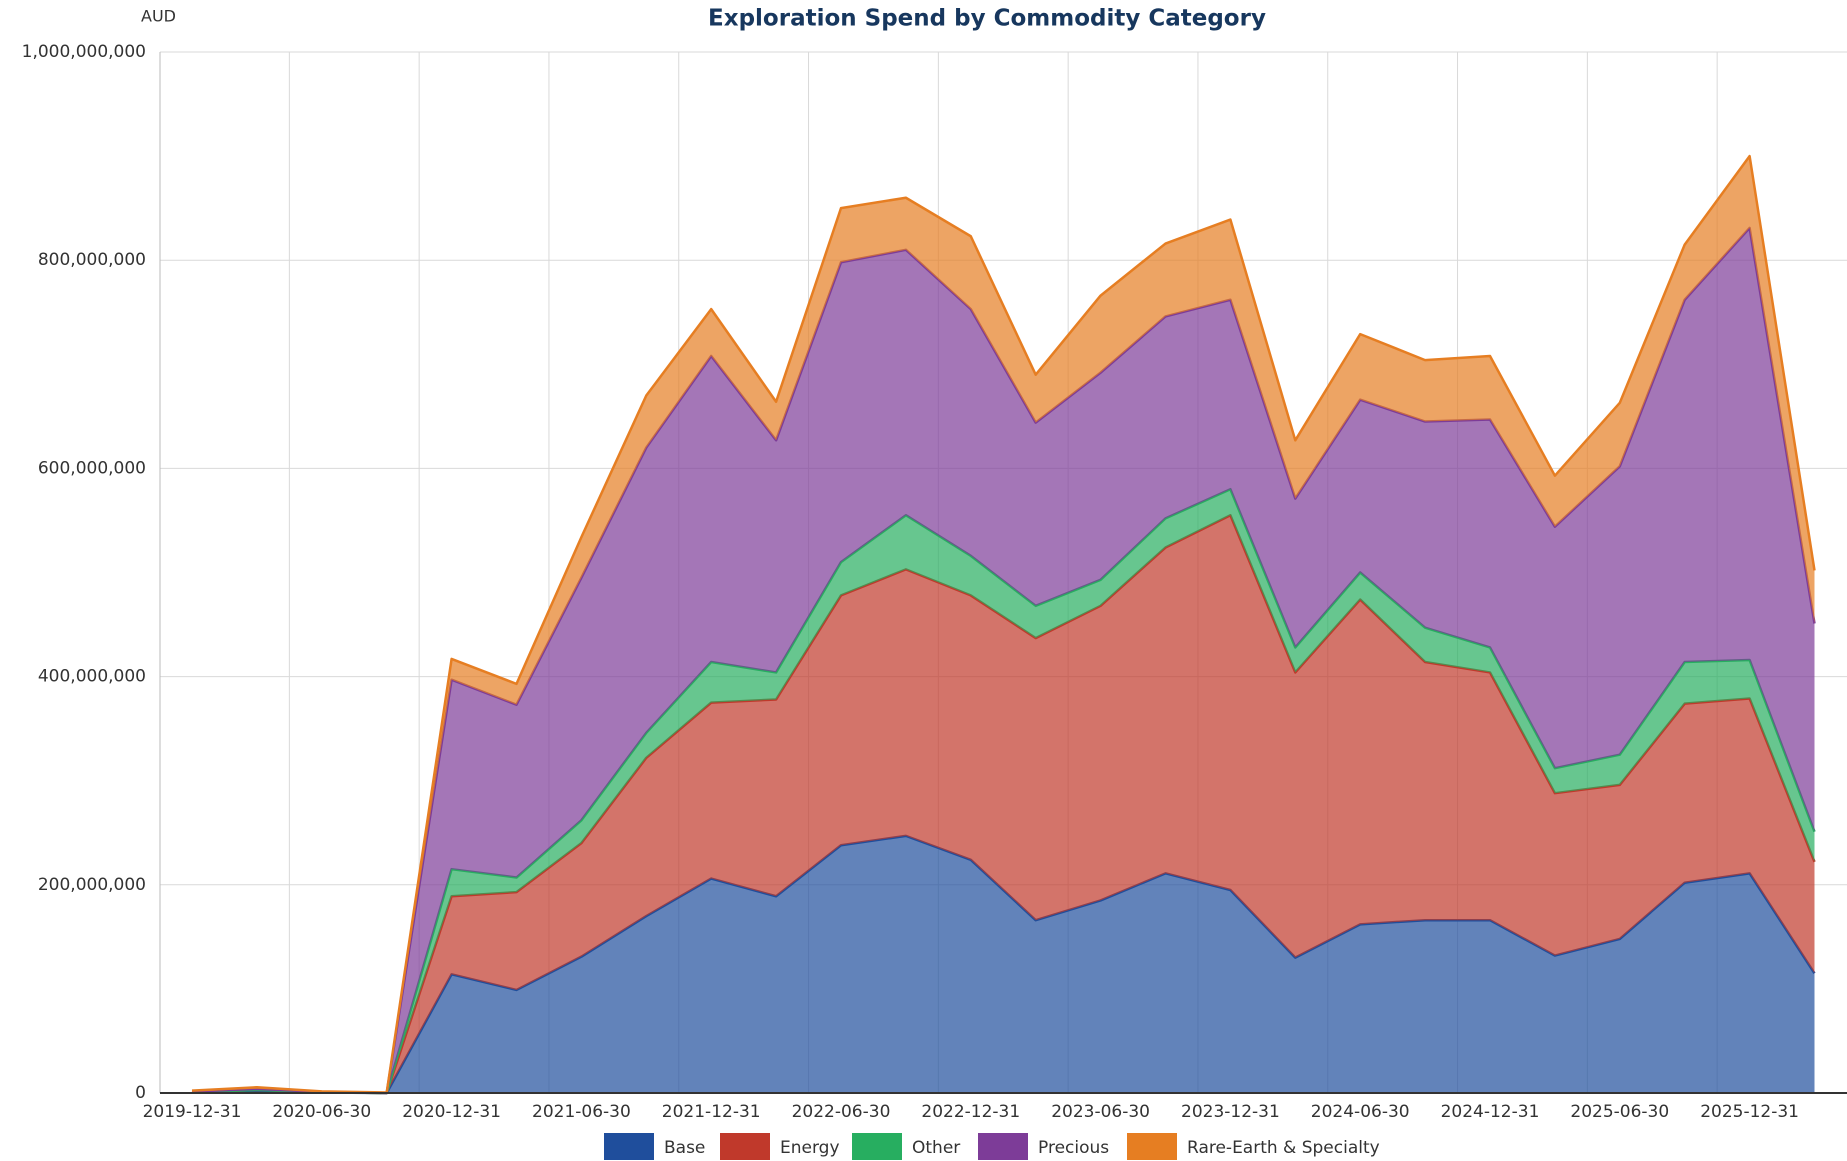 Image resolution: width=1847 pixels, height=1161 pixels. I want to click on x-tick-label: 2019-12-31, so click(192, 1112).